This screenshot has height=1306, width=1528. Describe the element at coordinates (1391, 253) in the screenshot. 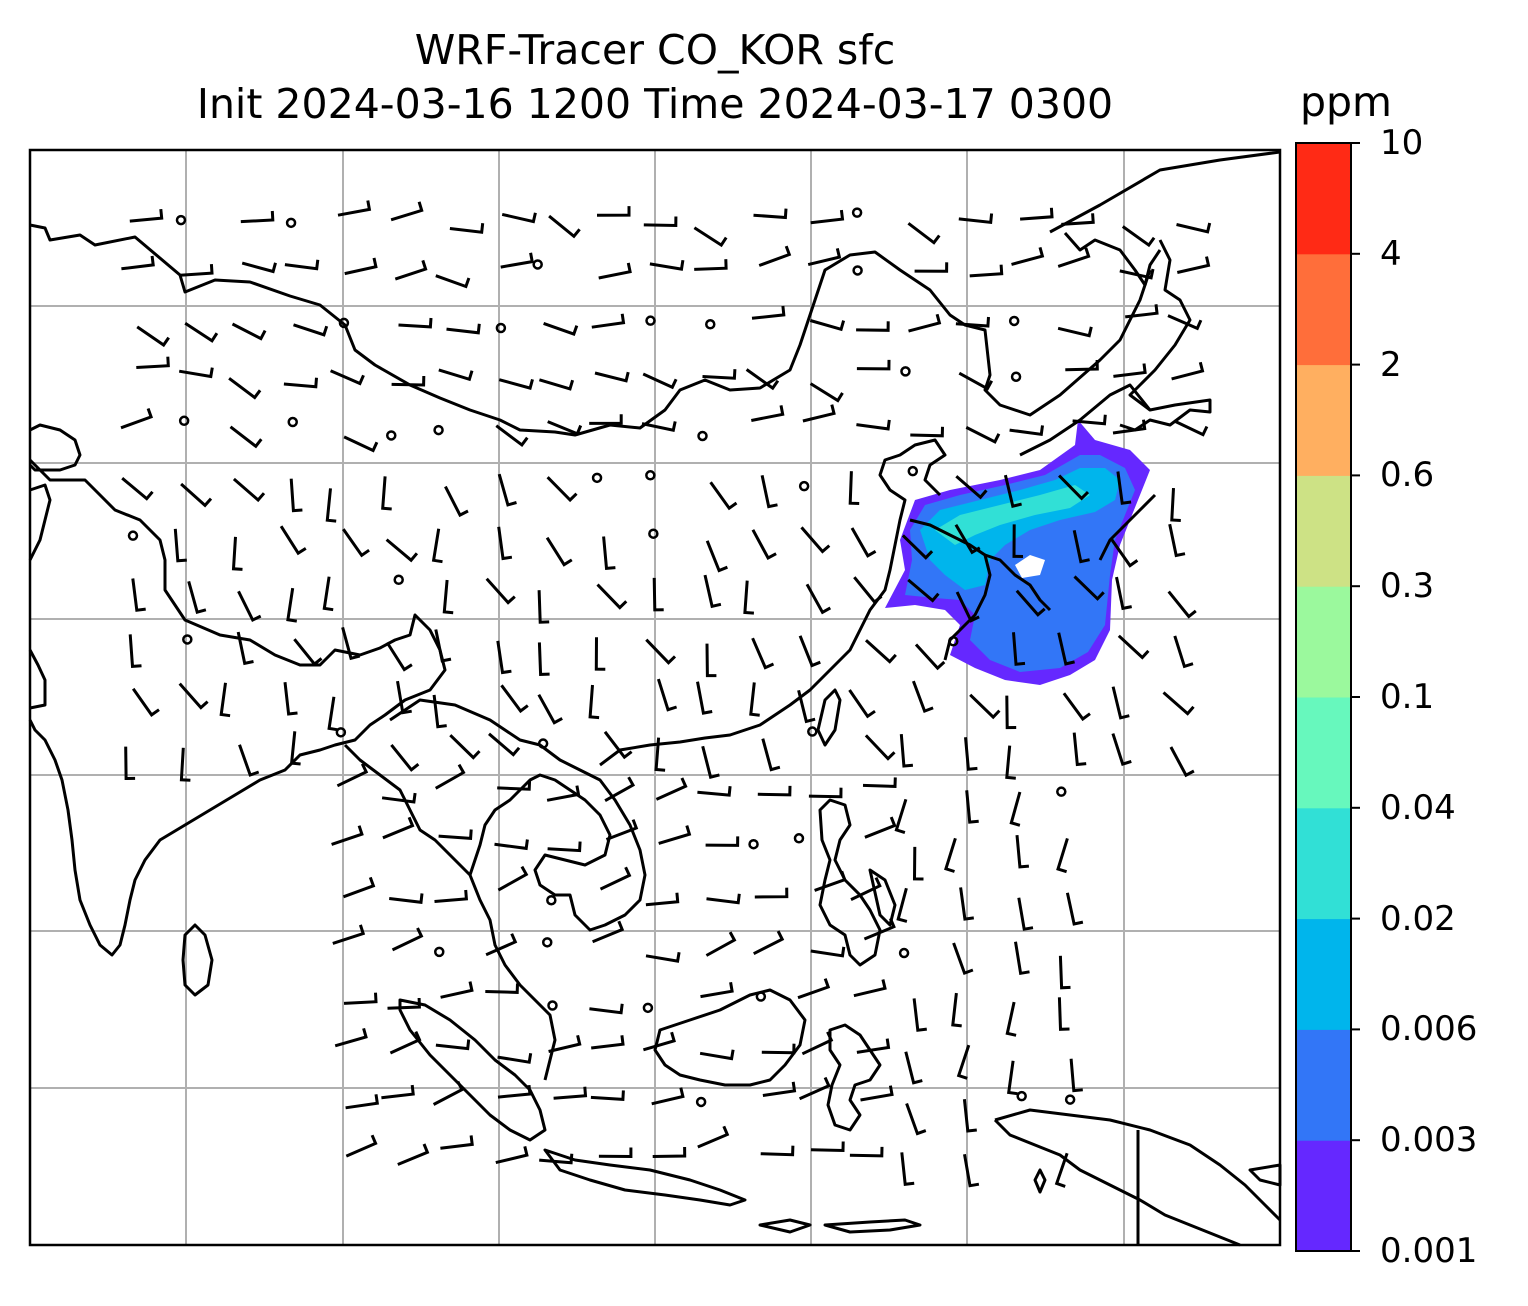

I see `colorbar-tick-label: 4` at that location.